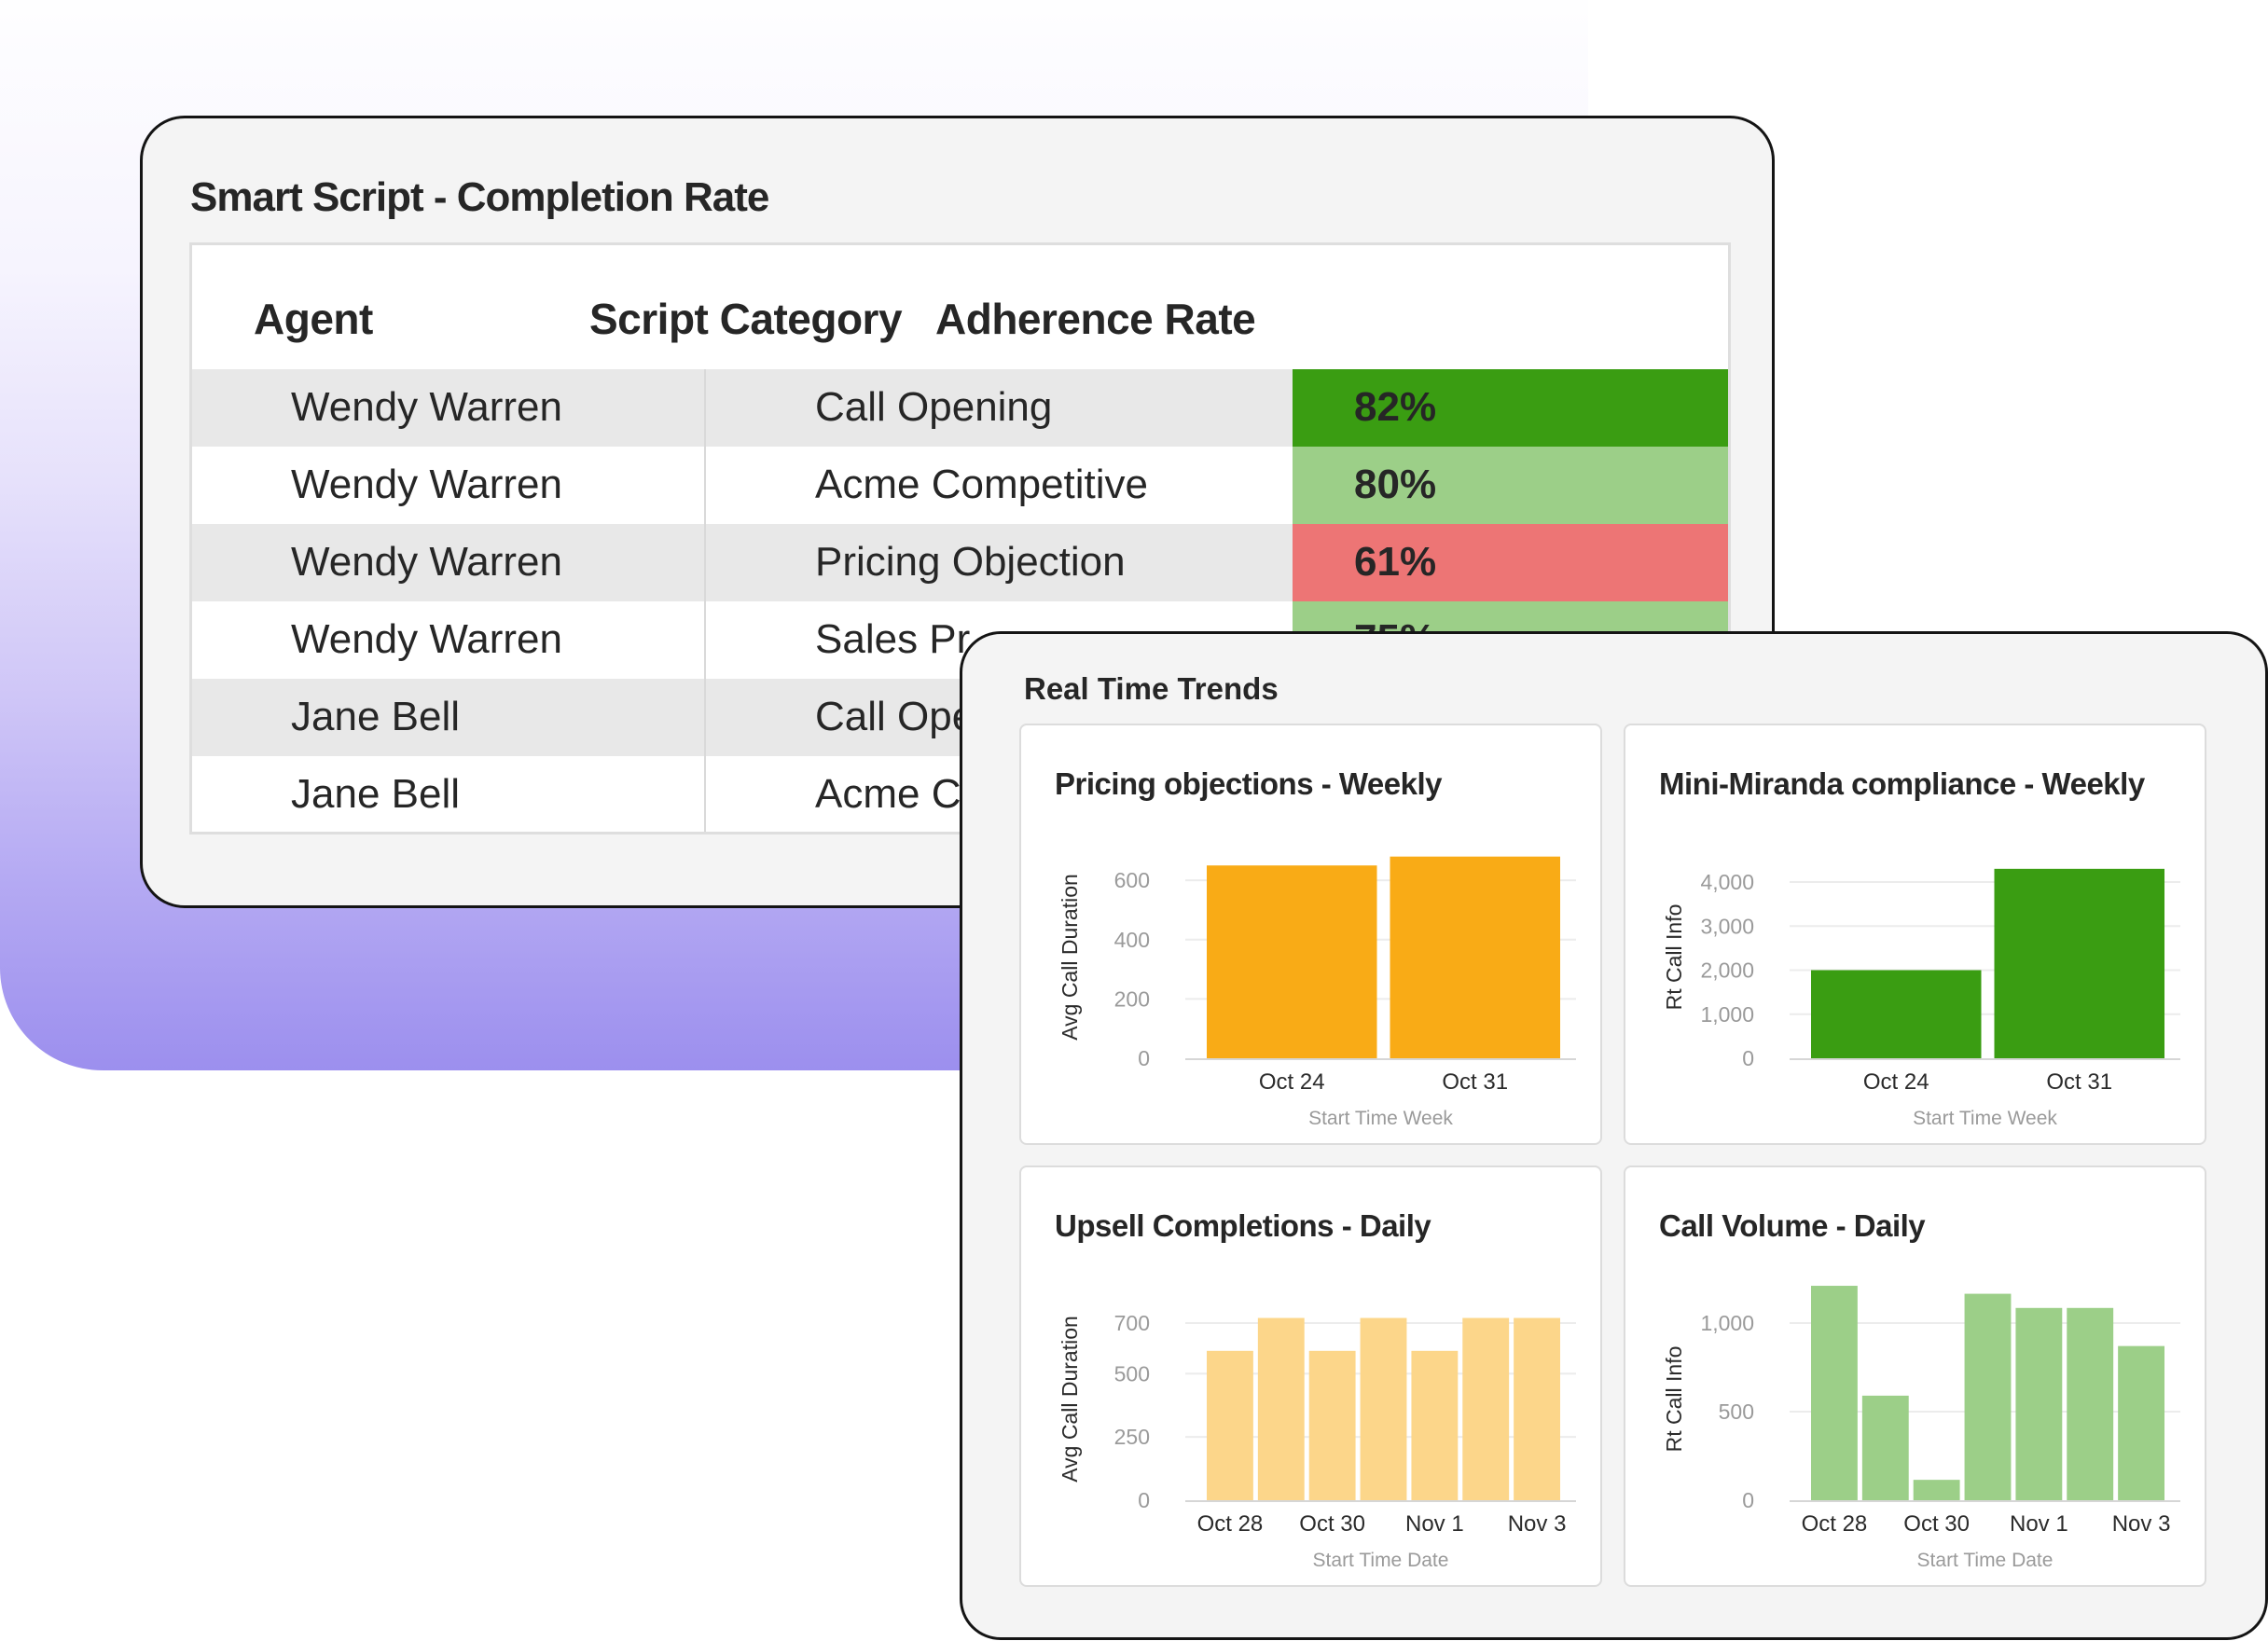 Image resolution: width=2268 pixels, height=1641 pixels. What do you see at coordinates (1727, 926) in the screenshot?
I see `y-tick-label: 3,000` at bounding box center [1727, 926].